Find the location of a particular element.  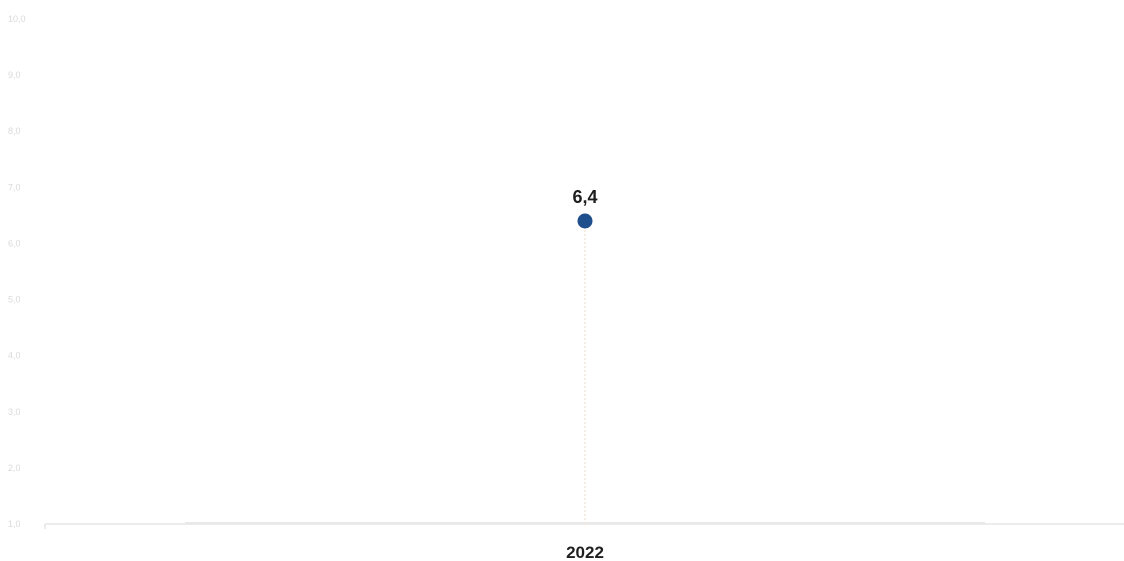

y-tick-label: 4,0 is located at coordinates (14, 356).